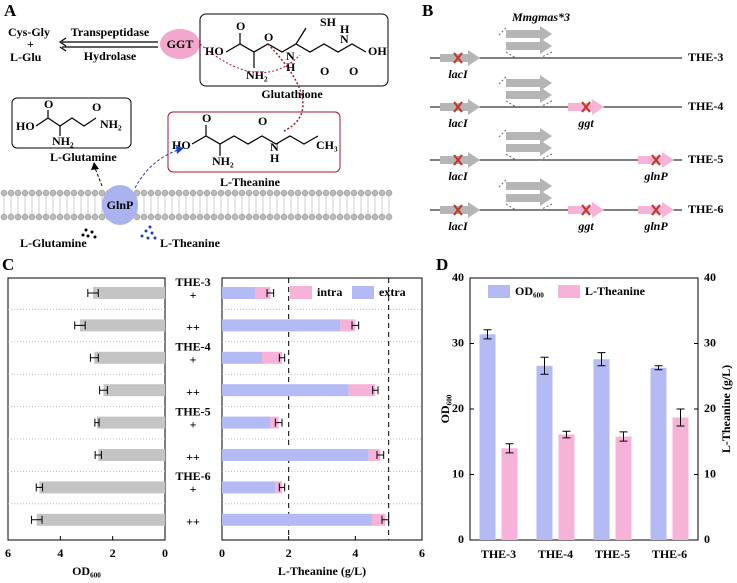  I want to click on legend-label: OD₆₀₀, so click(529, 291).